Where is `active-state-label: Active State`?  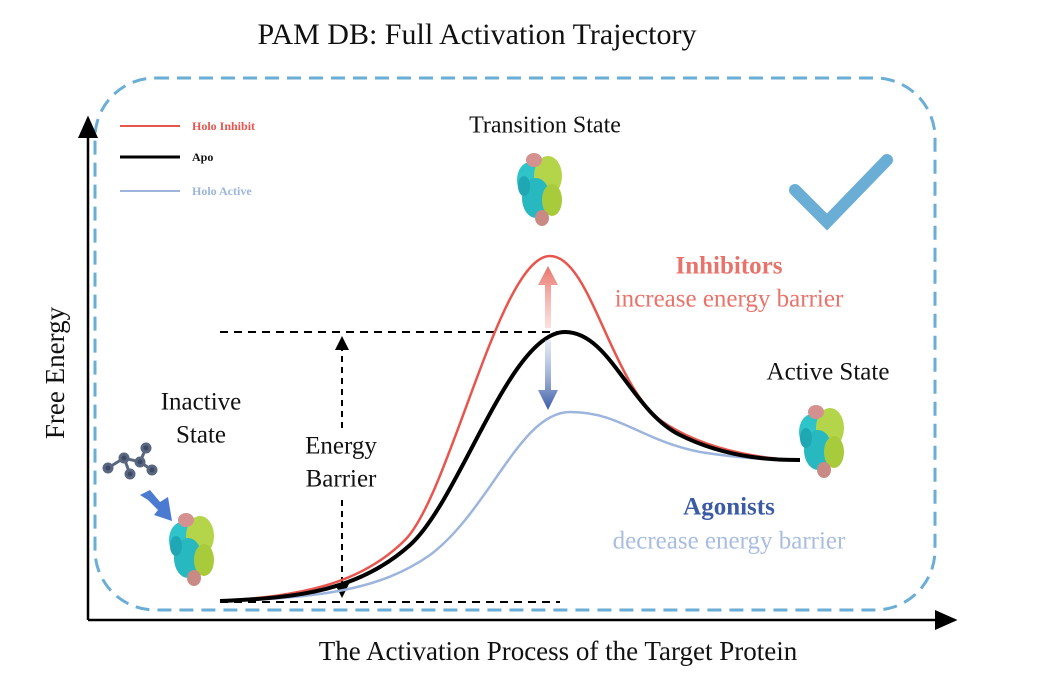 active-state-label: Active State is located at coordinates (828, 372).